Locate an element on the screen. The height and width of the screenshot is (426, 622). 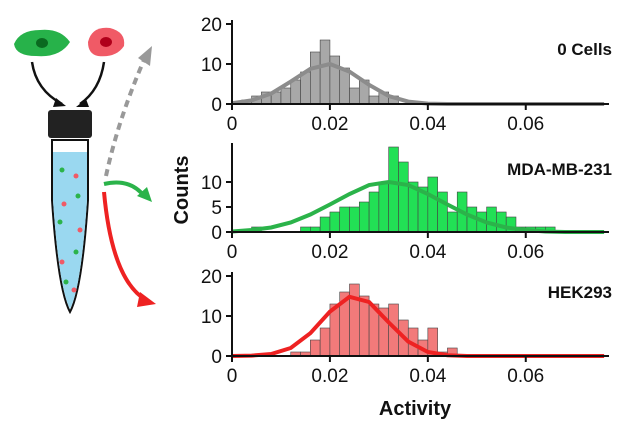
green-arrow is located at coordinates (124, 189).